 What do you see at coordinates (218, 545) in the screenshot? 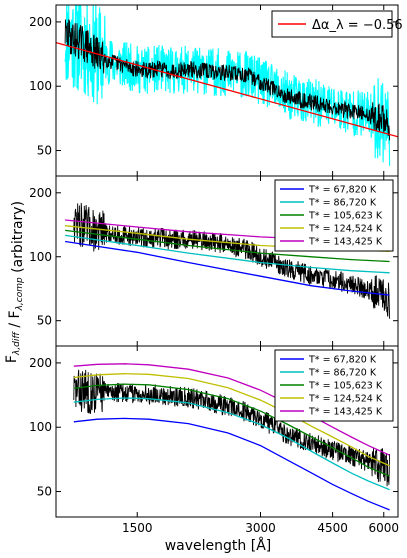
I see `x-axis-label: wavelength [Å]` at bounding box center [218, 545].